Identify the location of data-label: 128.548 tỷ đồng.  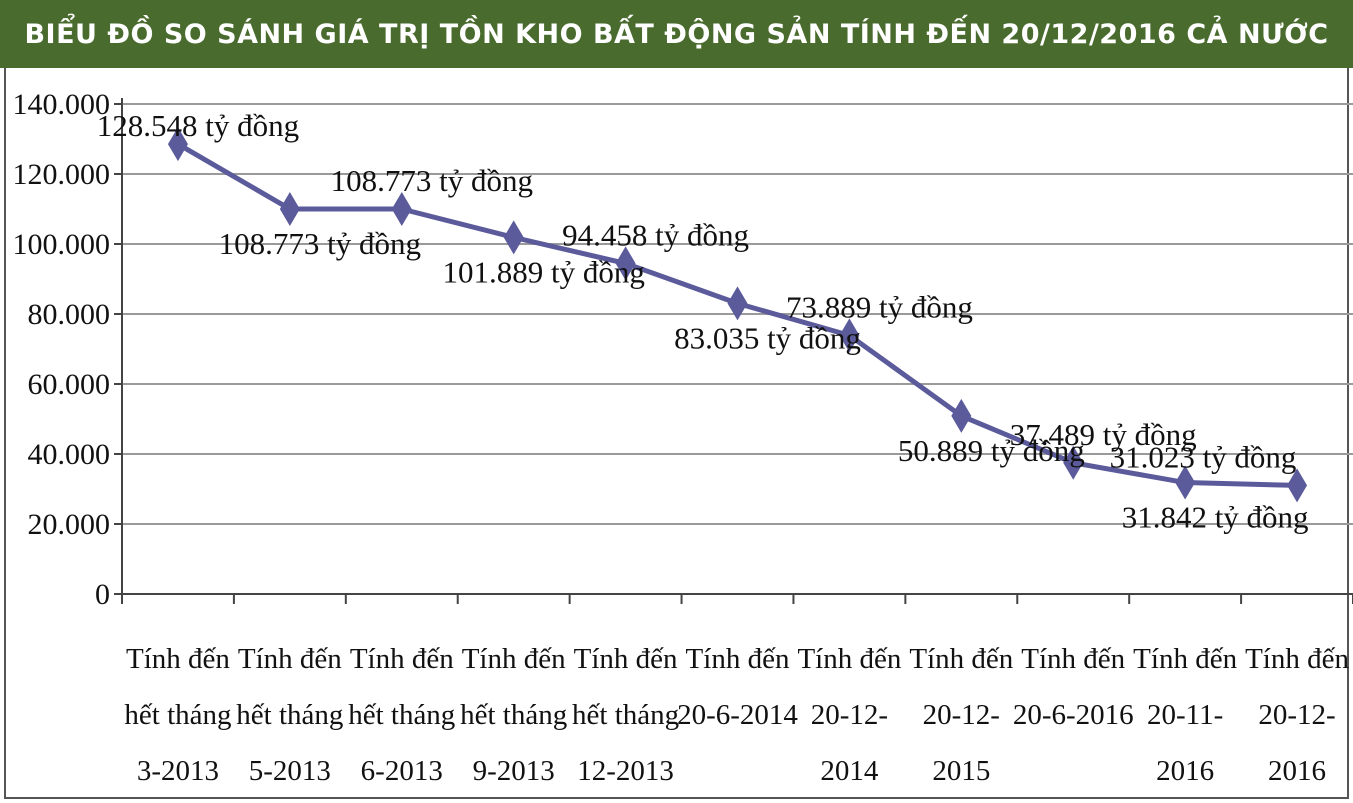
(198, 125).